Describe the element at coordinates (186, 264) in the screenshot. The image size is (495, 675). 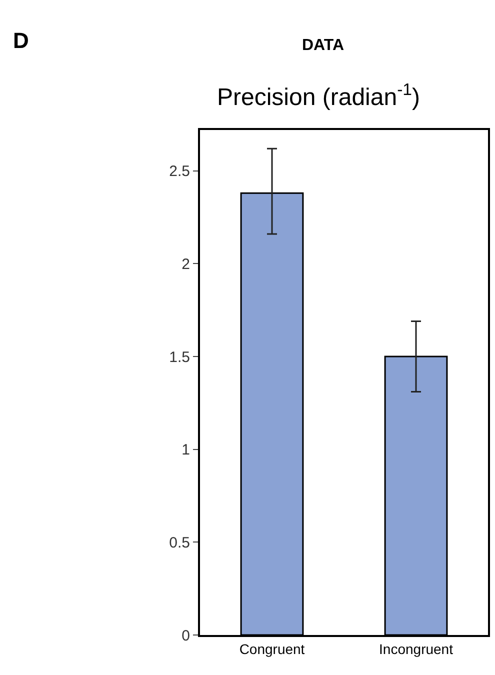
I see `y-tick-label: 2` at that location.